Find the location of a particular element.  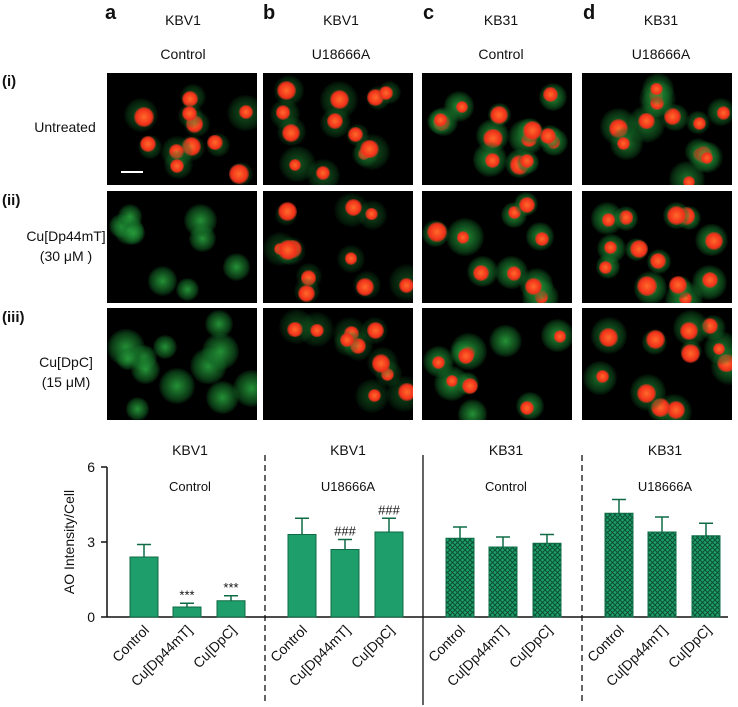

x-tick-label: Cu[DpC] is located at coordinates (530, 646).